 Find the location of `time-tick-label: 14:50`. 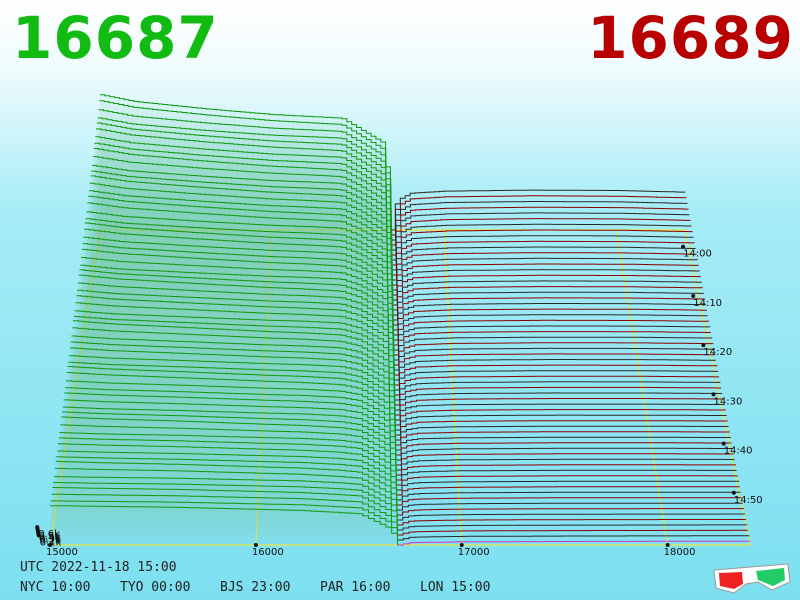

time-tick-label: 14:50 is located at coordinates (748, 500).